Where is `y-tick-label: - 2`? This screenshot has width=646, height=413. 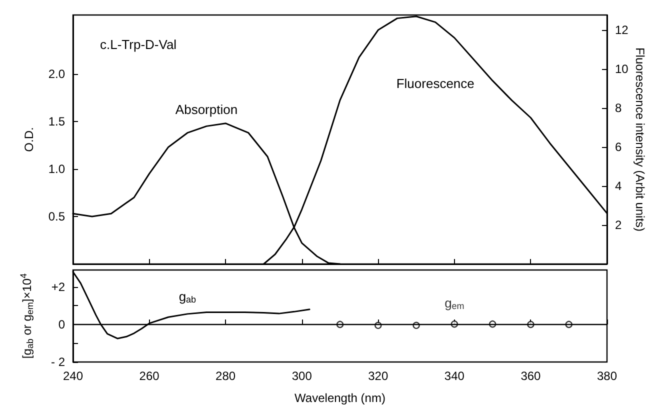
y-tick-label: - 2 is located at coordinates (58, 362).